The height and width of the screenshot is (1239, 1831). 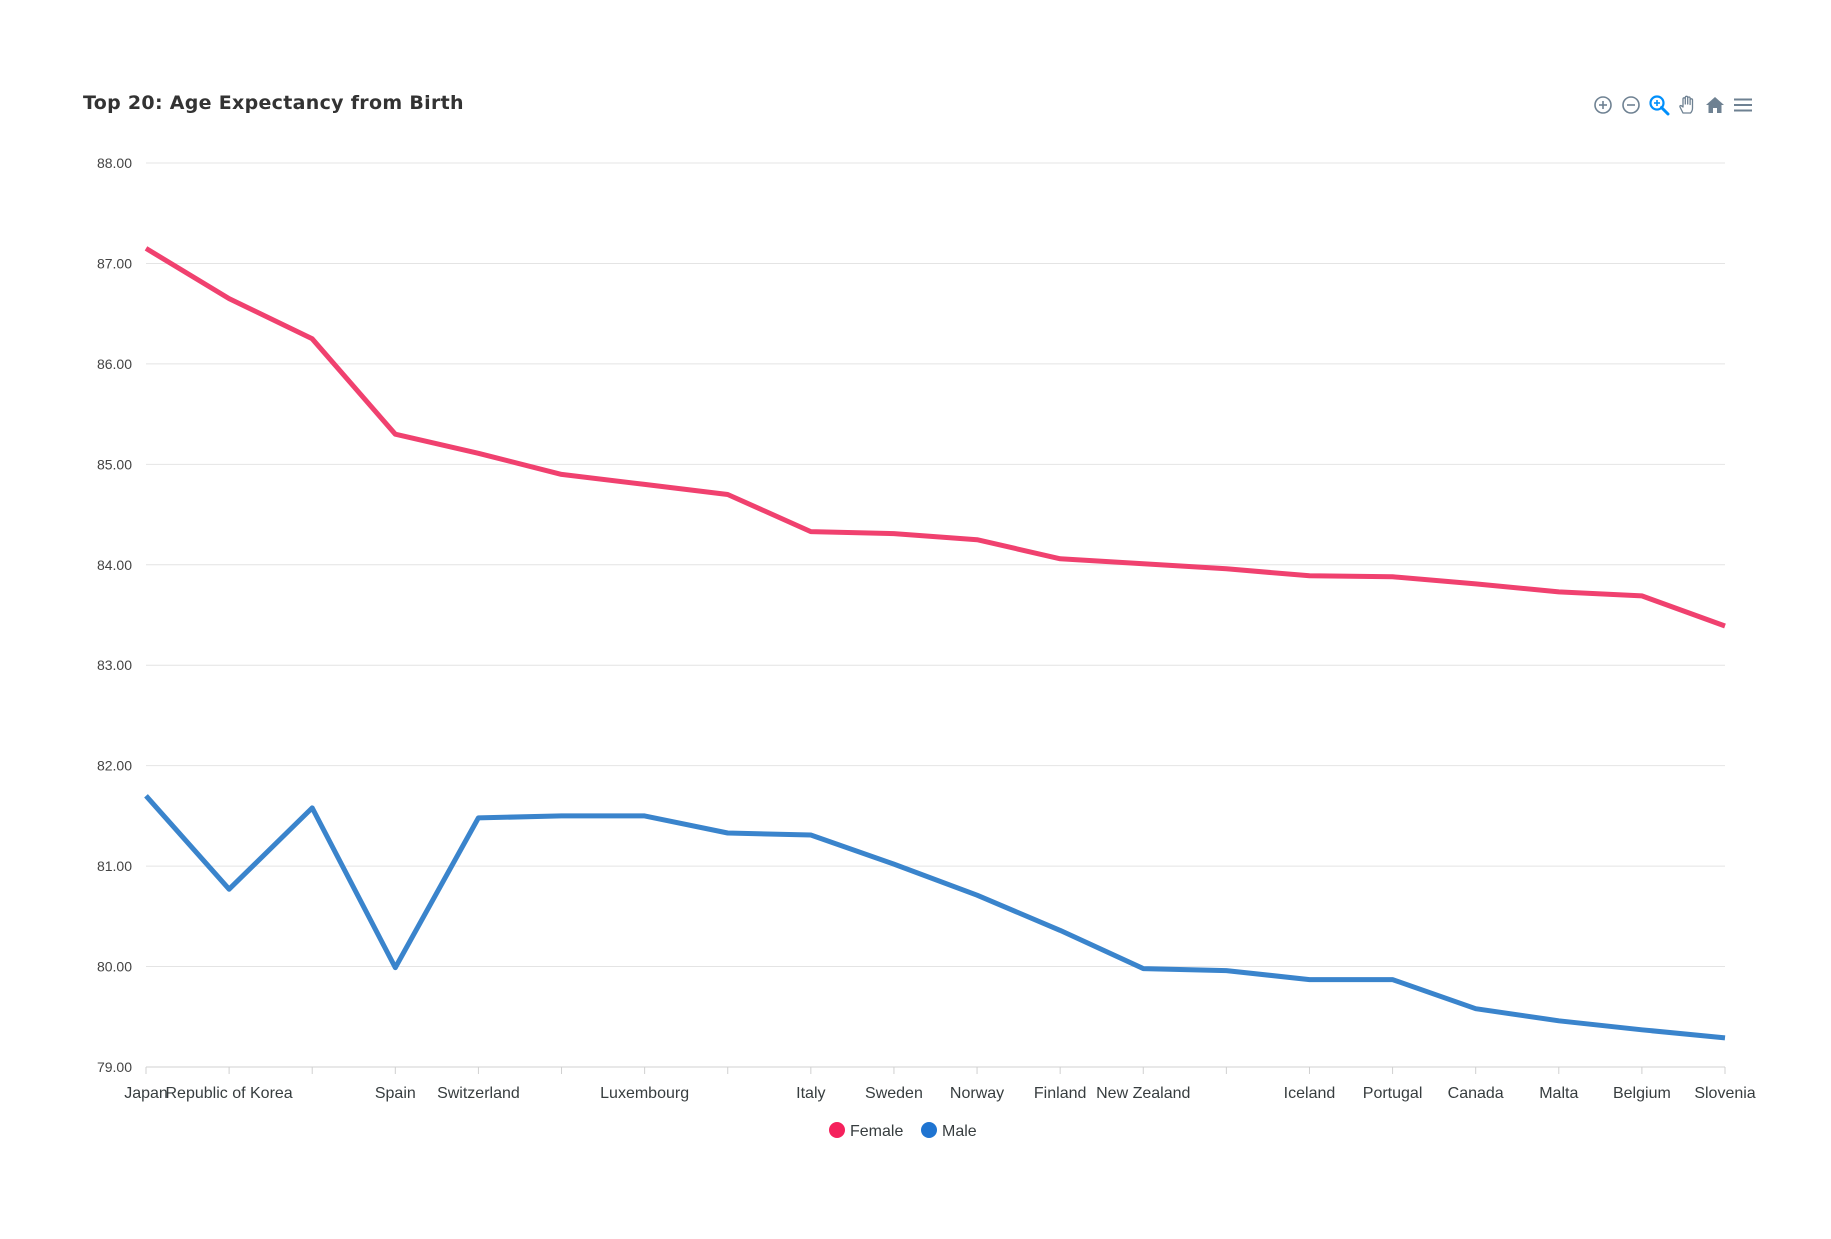 I want to click on x-tick-label: New Zealand, so click(x=1143, y=1093).